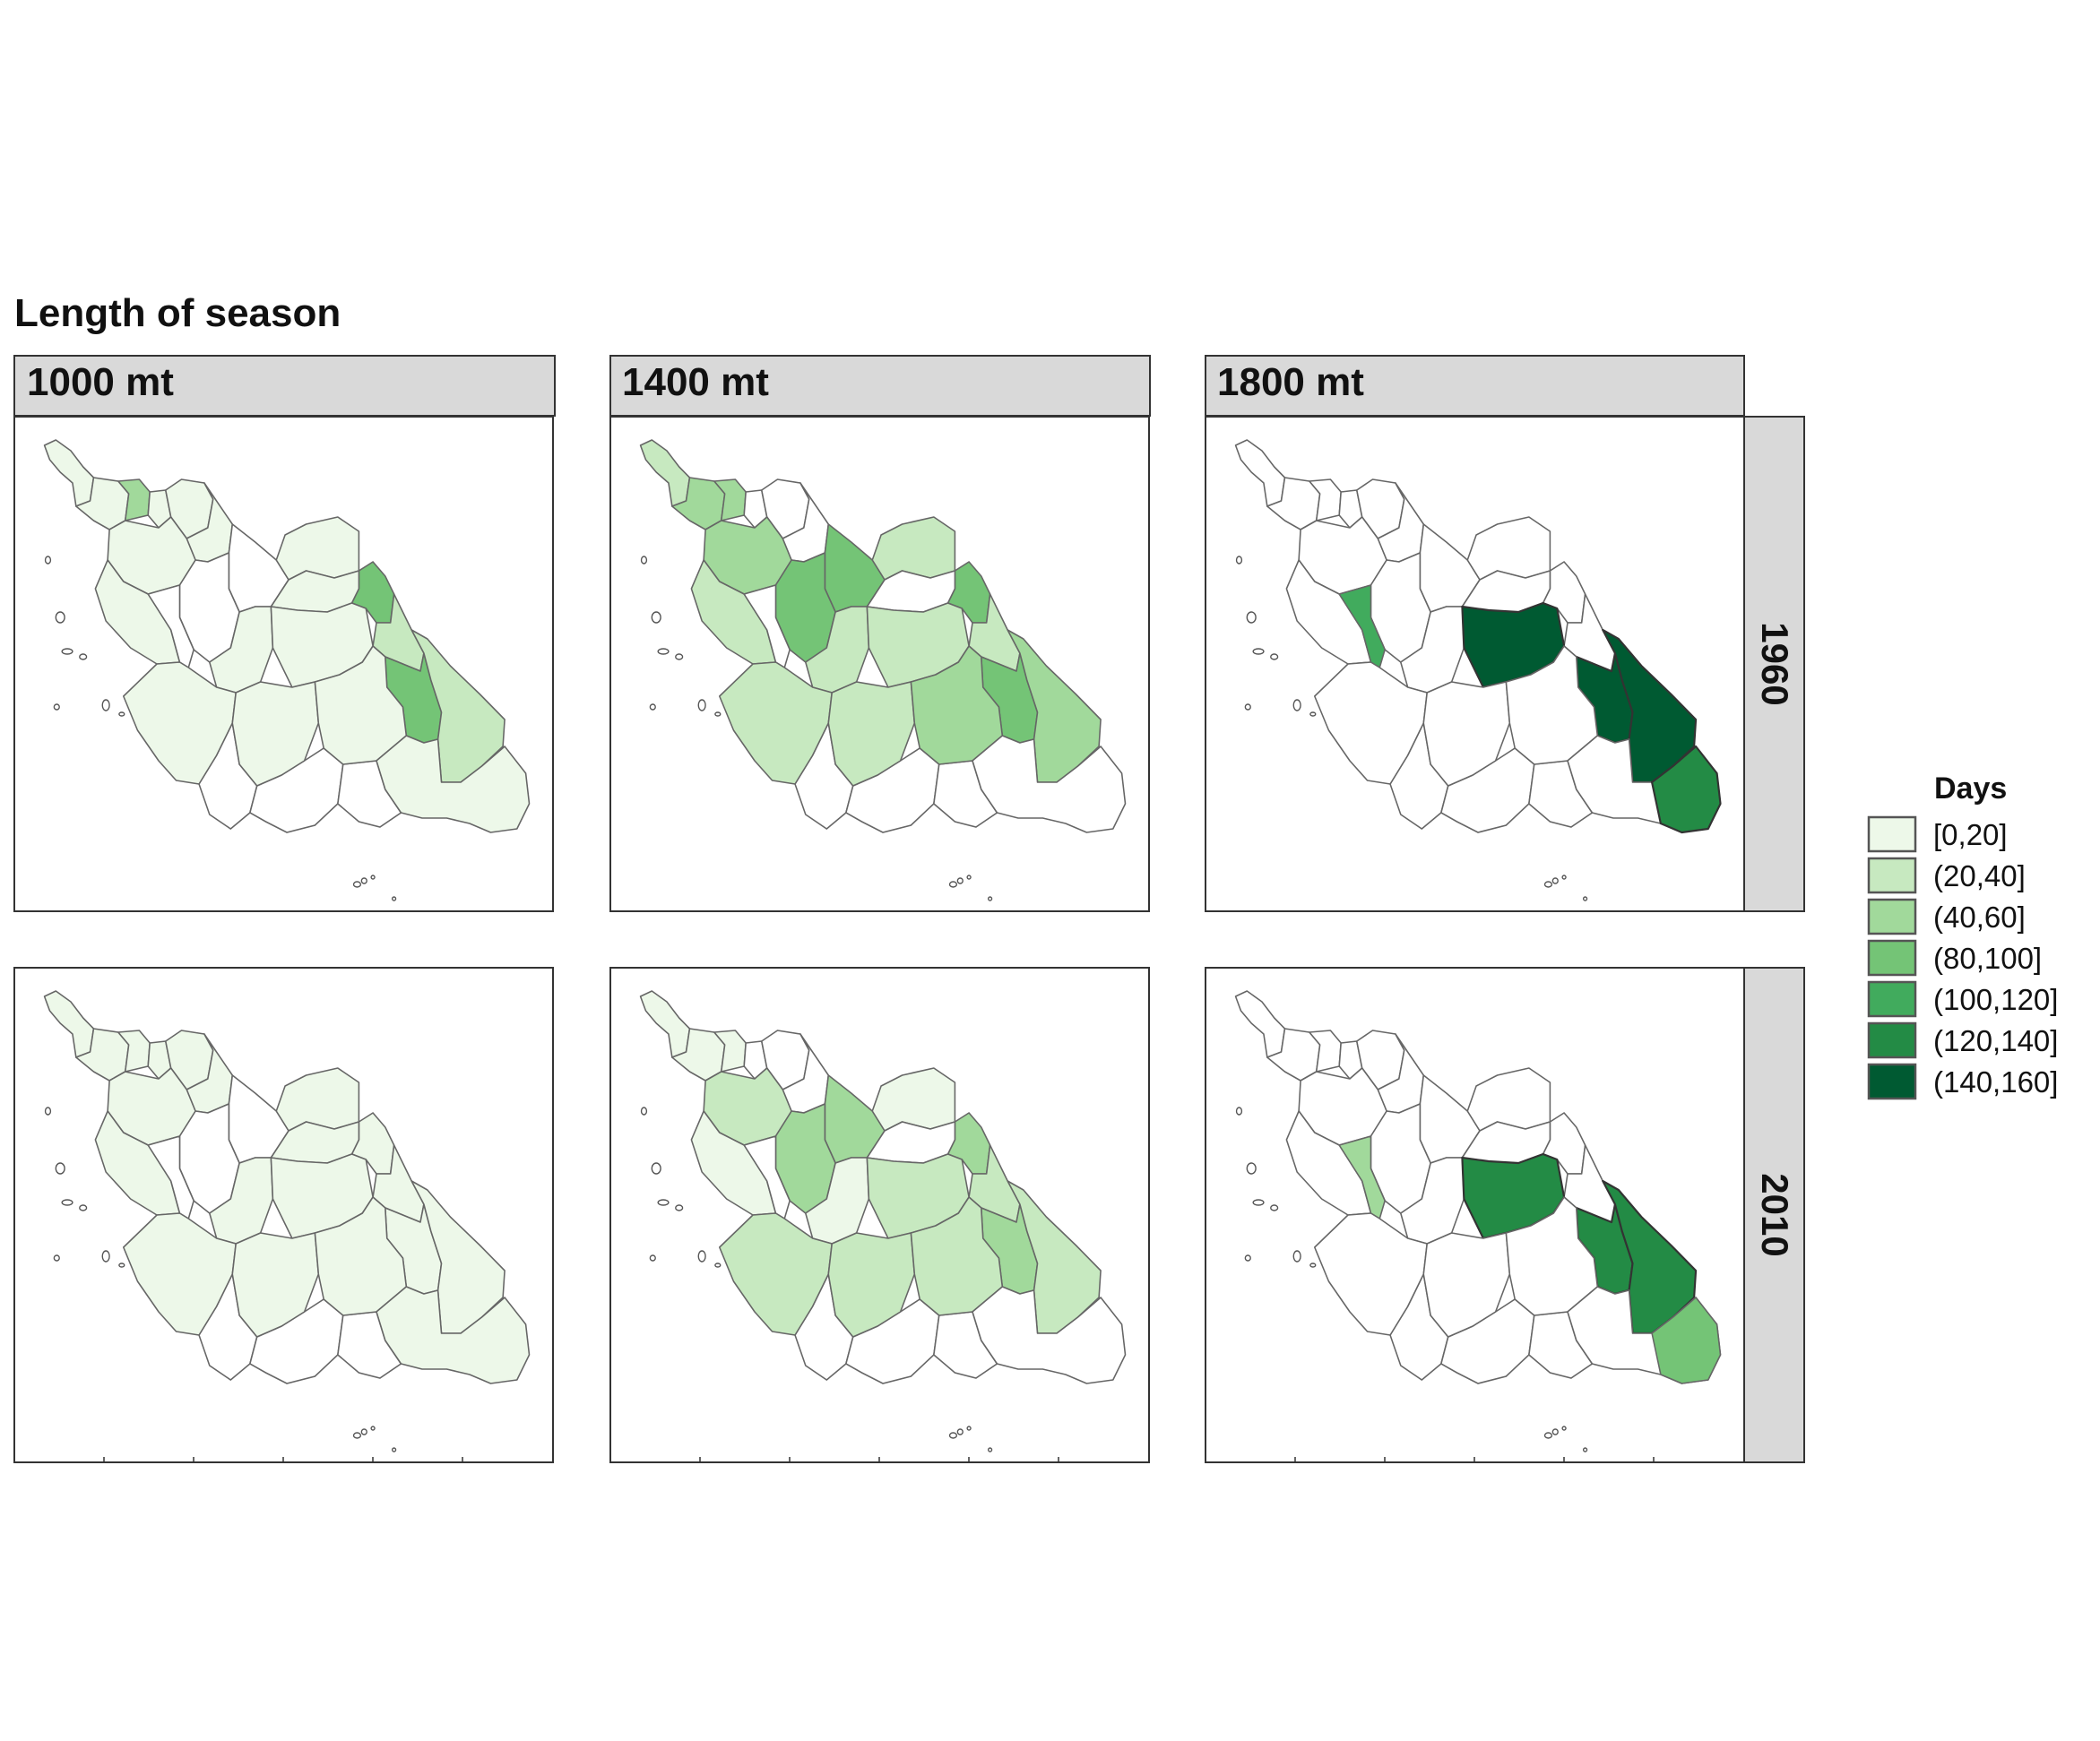 The height and width of the screenshot is (1741, 2100). I want to click on row-strip-label: 2010, so click(1775, 1214).